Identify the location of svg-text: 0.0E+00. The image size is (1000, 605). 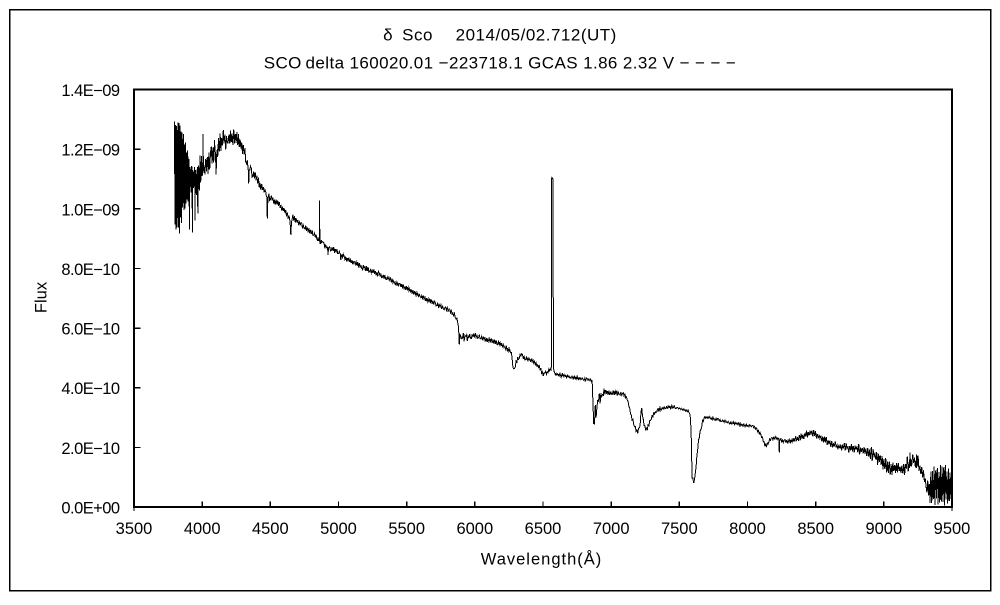
(90, 509).